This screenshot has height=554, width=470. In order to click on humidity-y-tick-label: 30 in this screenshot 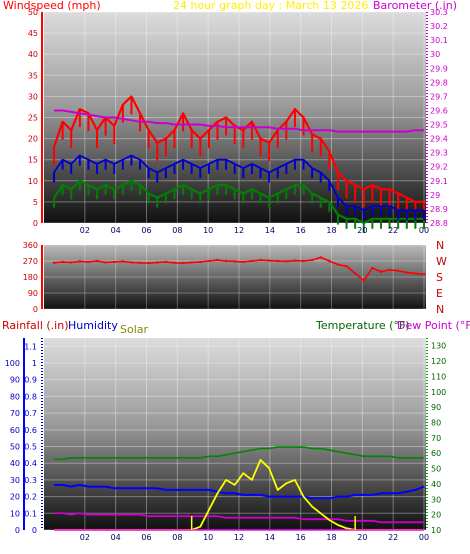, I will do `click(15, 480)`.